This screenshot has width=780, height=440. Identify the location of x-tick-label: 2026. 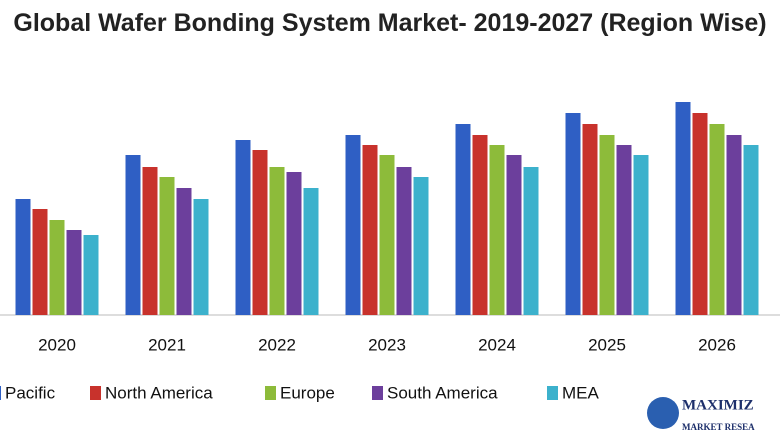
(717, 344).